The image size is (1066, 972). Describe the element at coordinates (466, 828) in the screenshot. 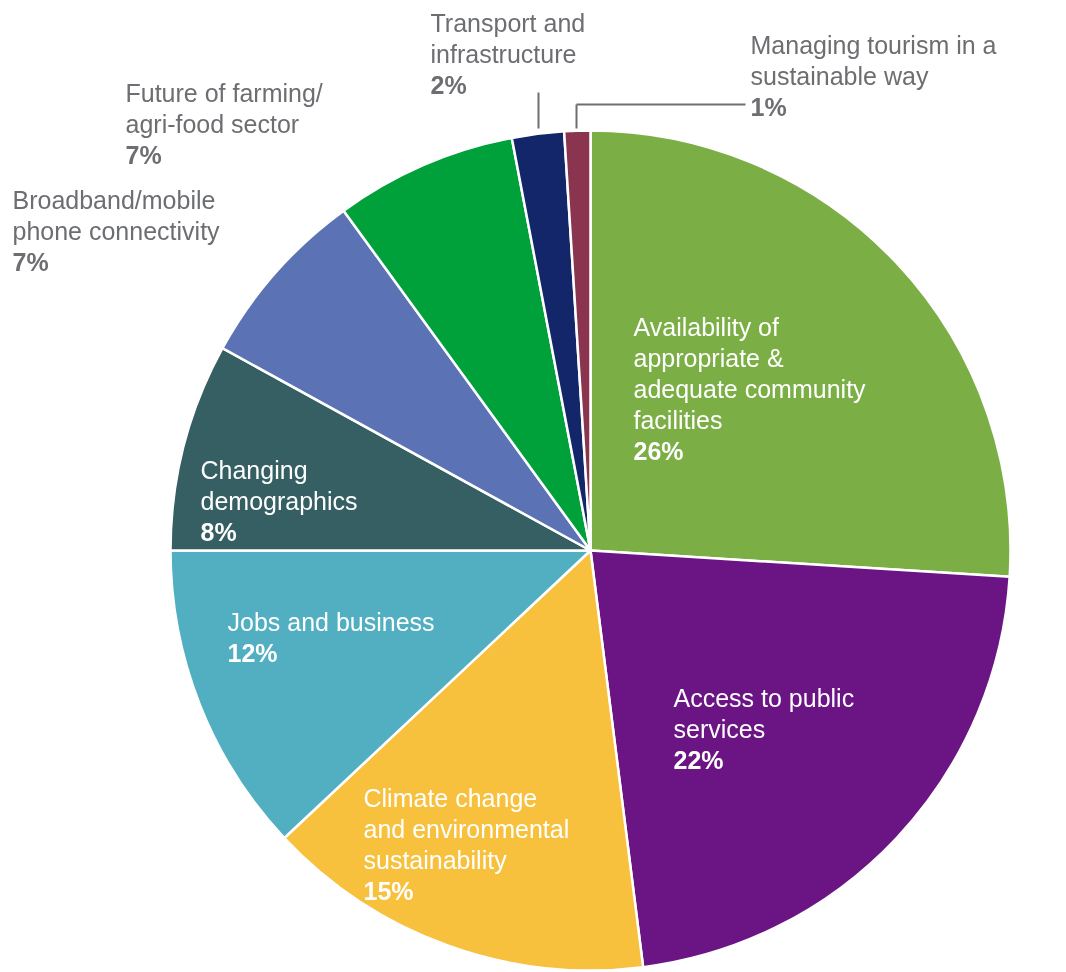

I see `slice-label: Climate change and environmental sustainability` at that location.